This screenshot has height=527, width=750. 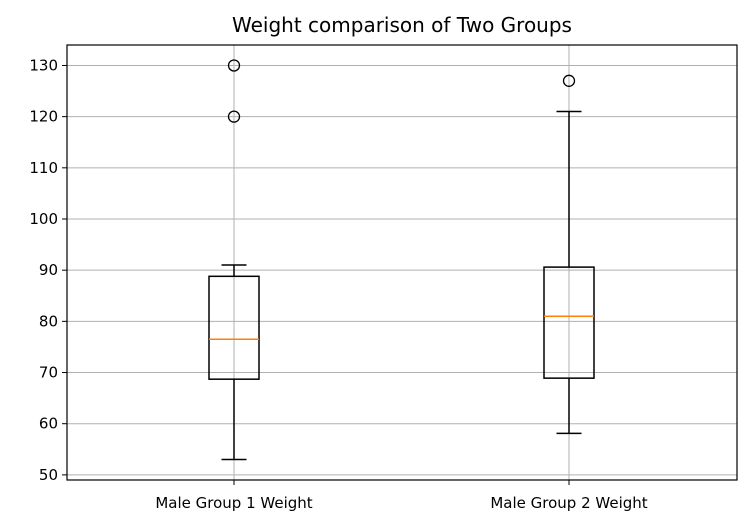 I want to click on y-tick-label: 80, so click(x=48, y=321).